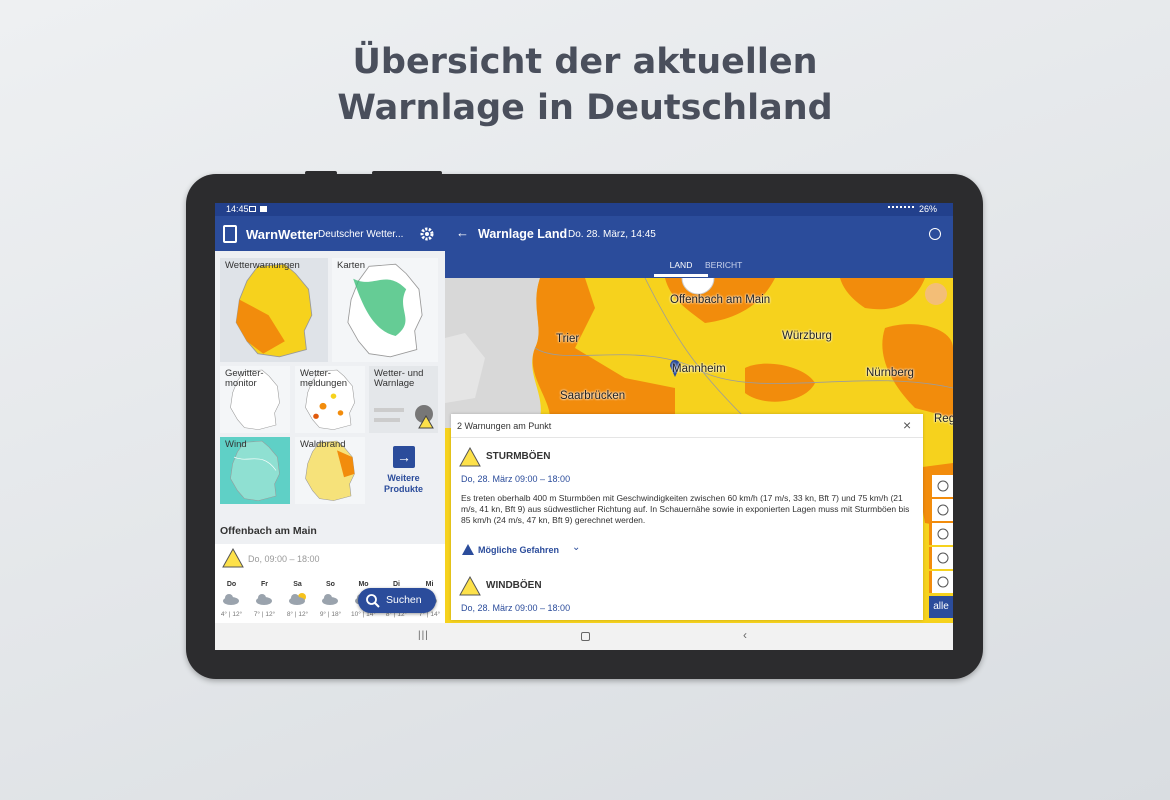 The height and width of the screenshot is (800, 1170). I want to click on tile-label: Gewitter- monitor, so click(244, 378).